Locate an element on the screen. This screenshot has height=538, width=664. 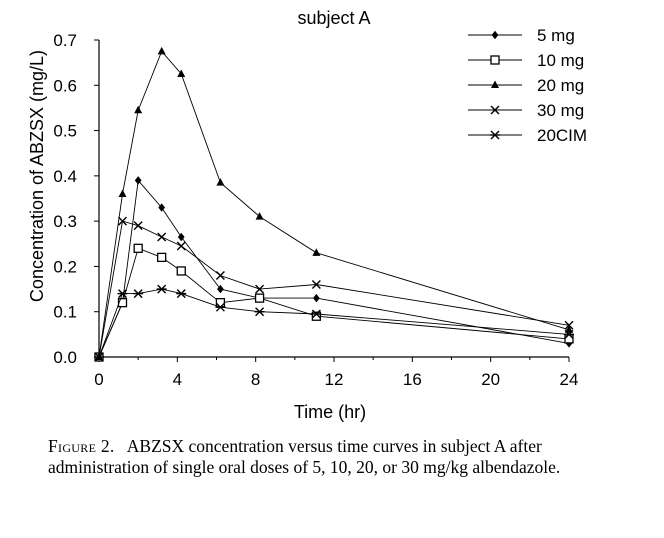
series-20cim is located at coordinates (334, 323).